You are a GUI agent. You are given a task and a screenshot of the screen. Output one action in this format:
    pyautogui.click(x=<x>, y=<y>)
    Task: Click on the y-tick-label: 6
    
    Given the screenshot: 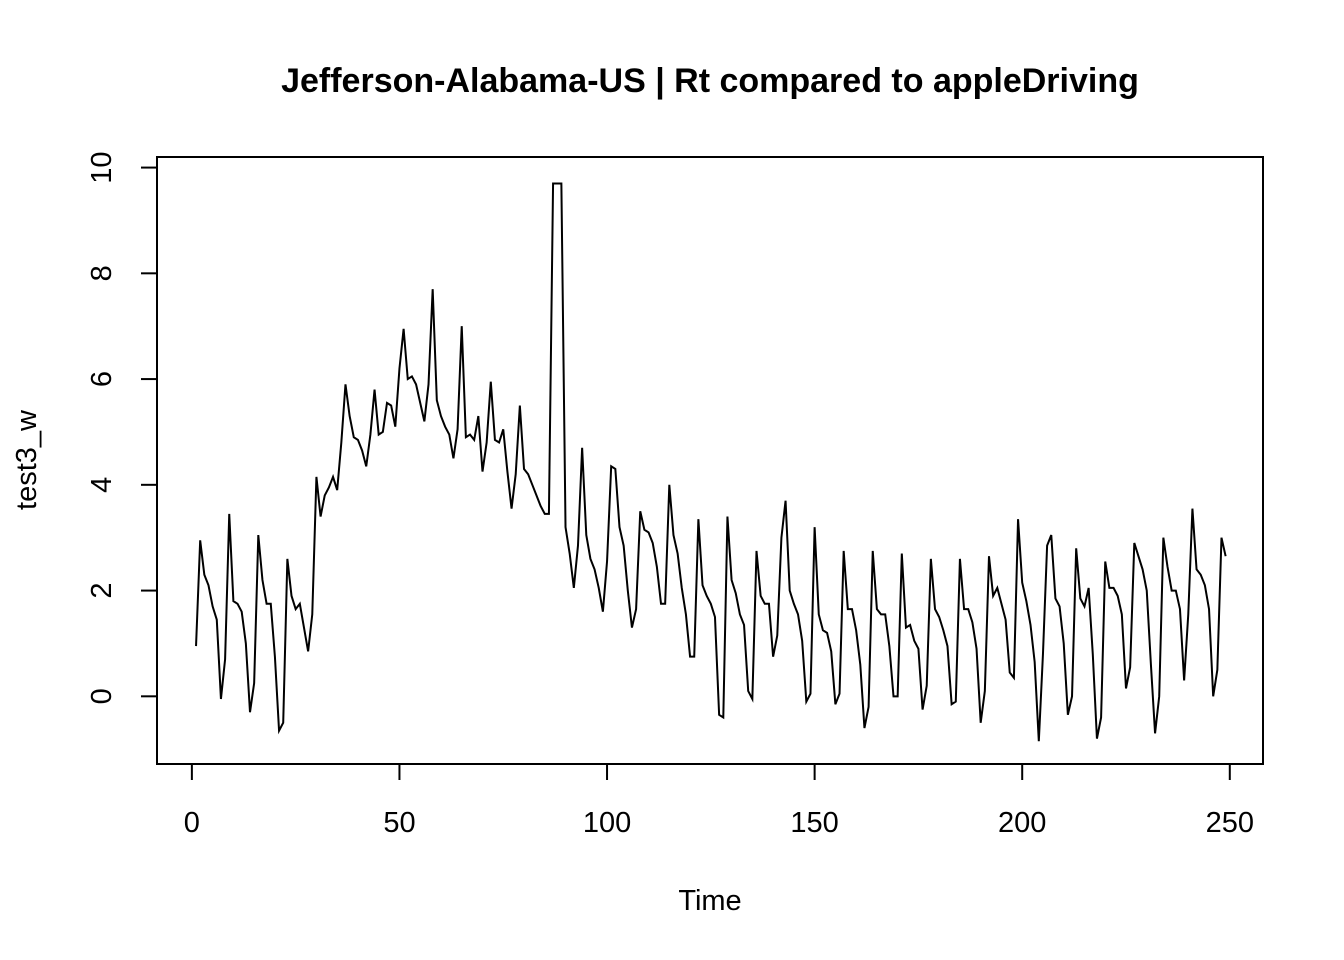 What is the action you would take?
    pyautogui.click(x=102, y=379)
    